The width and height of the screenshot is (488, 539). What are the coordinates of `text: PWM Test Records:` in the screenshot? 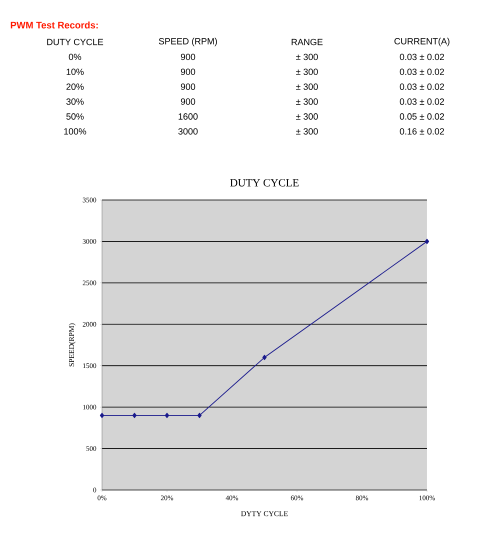 It's located at (54, 25).